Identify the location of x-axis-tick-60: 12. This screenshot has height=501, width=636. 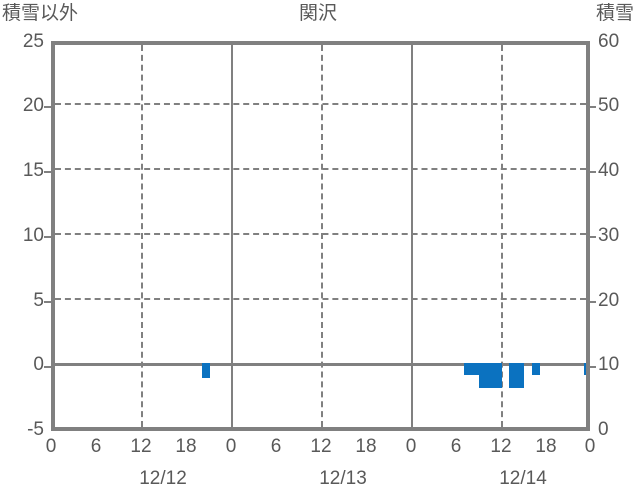
(501, 446).